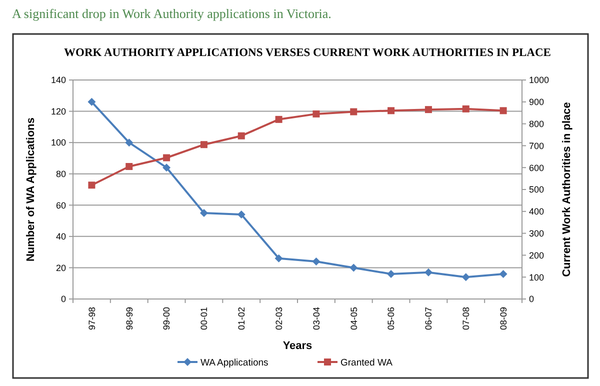 This screenshot has width=600, height=386. Describe the element at coordinates (61, 237) in the screenshot. I see `y-tick-label: 40` at that location.